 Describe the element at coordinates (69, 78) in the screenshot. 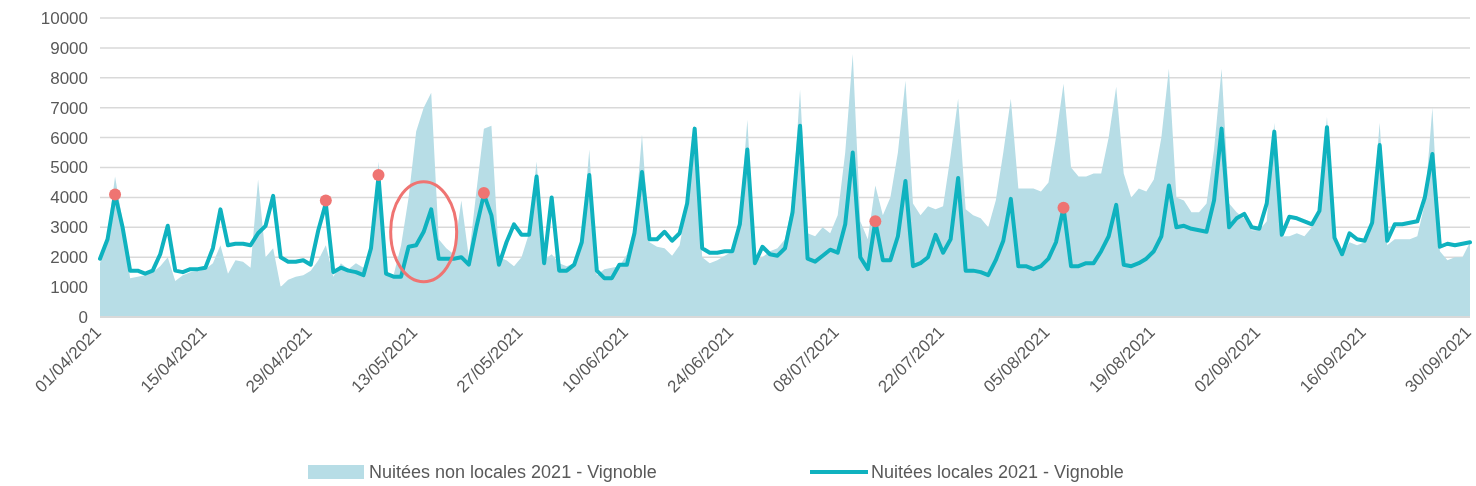

I see `y-tick-label: 8000` at that location.